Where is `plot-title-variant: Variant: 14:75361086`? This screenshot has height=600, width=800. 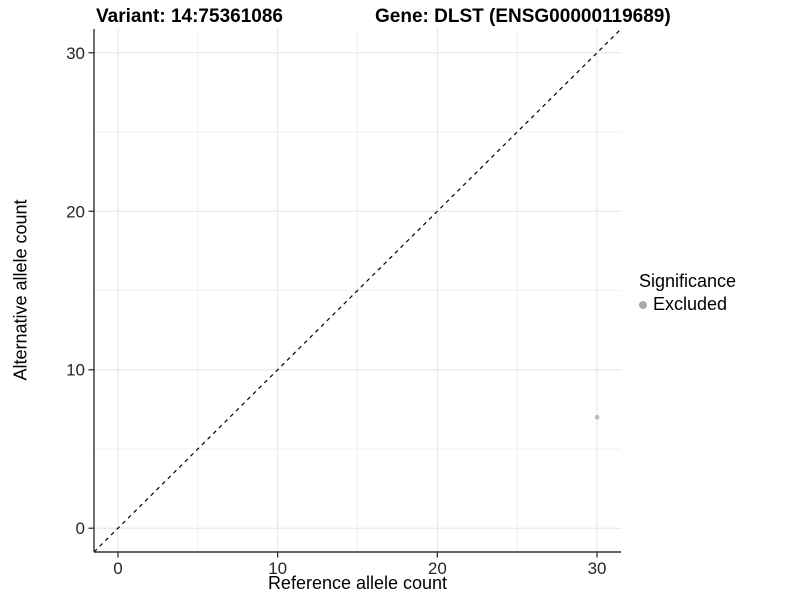 plot-title-variant: Variant: 14:75361086 is located at coordinates (189, 16).